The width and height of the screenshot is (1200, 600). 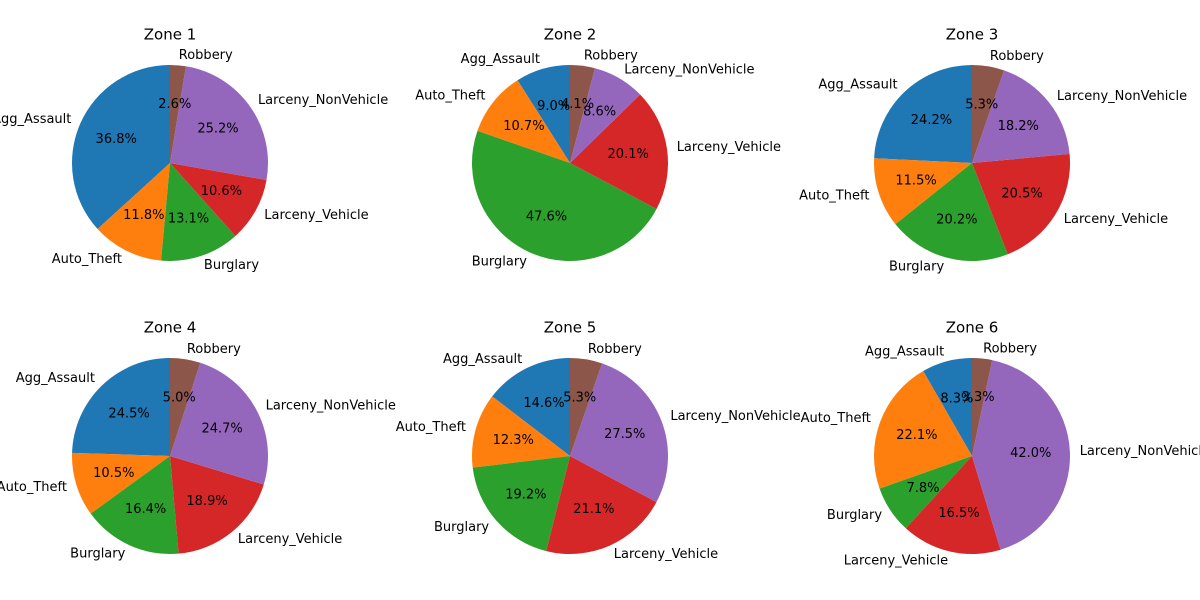 What do you see at coordinates (1021, 193) in the screenshot?
I see `pie-percent-label: 20.5%` at bounding box center [1021, 193].